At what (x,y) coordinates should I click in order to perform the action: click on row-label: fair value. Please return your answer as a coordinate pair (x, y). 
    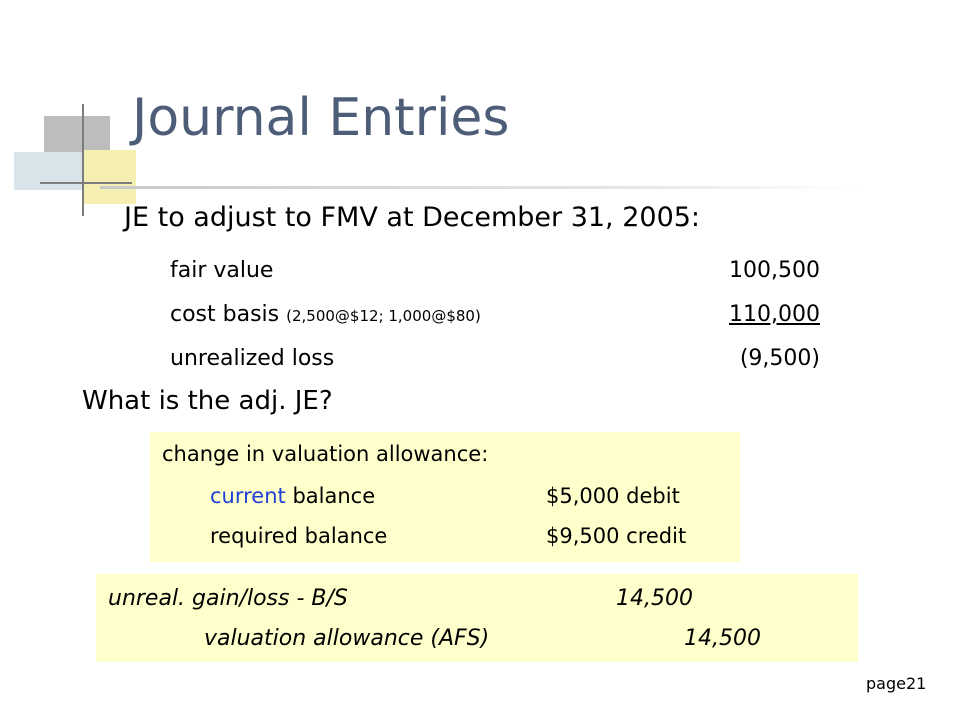
    Looking at the image, I should click on (222, 270).